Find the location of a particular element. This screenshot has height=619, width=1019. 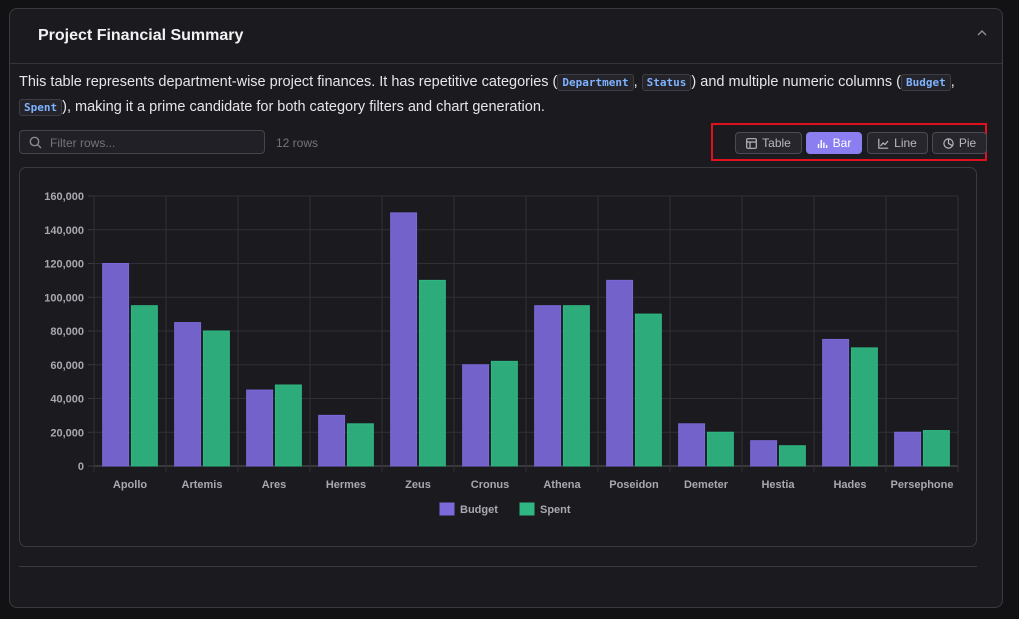

x-tick-label: Ares is located at coordinates (274, 485).